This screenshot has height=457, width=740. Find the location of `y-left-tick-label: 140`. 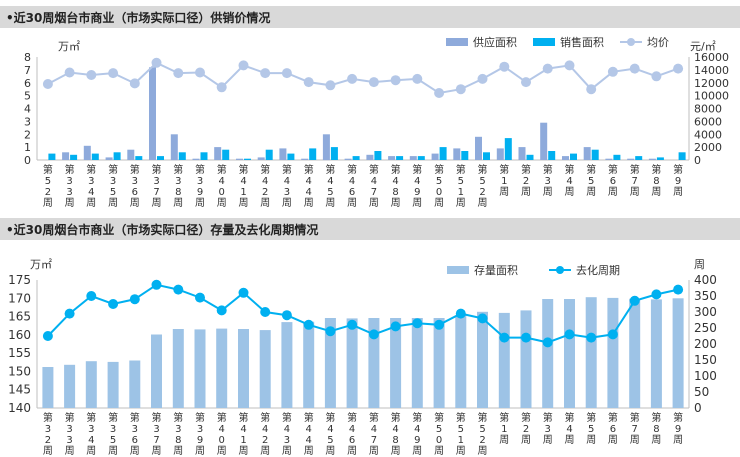

y-left-tick-label: 140 is located at coordinates (19, 408).